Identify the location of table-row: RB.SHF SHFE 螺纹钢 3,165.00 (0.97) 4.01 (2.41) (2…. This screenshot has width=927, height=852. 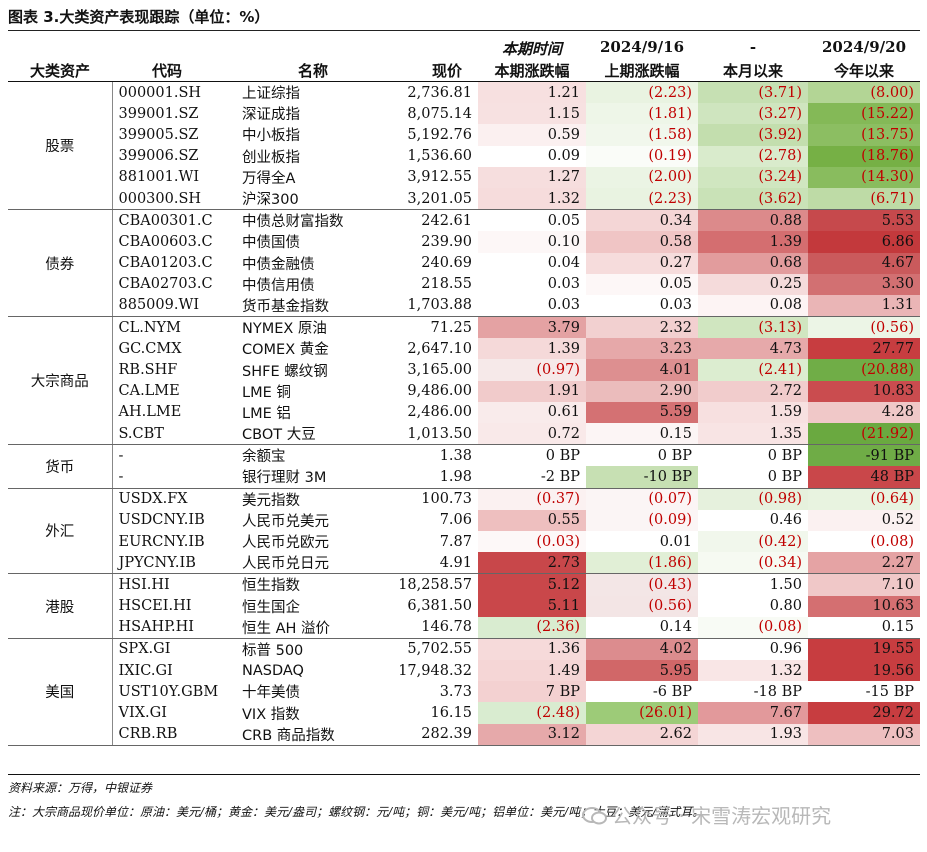
(464, 370).